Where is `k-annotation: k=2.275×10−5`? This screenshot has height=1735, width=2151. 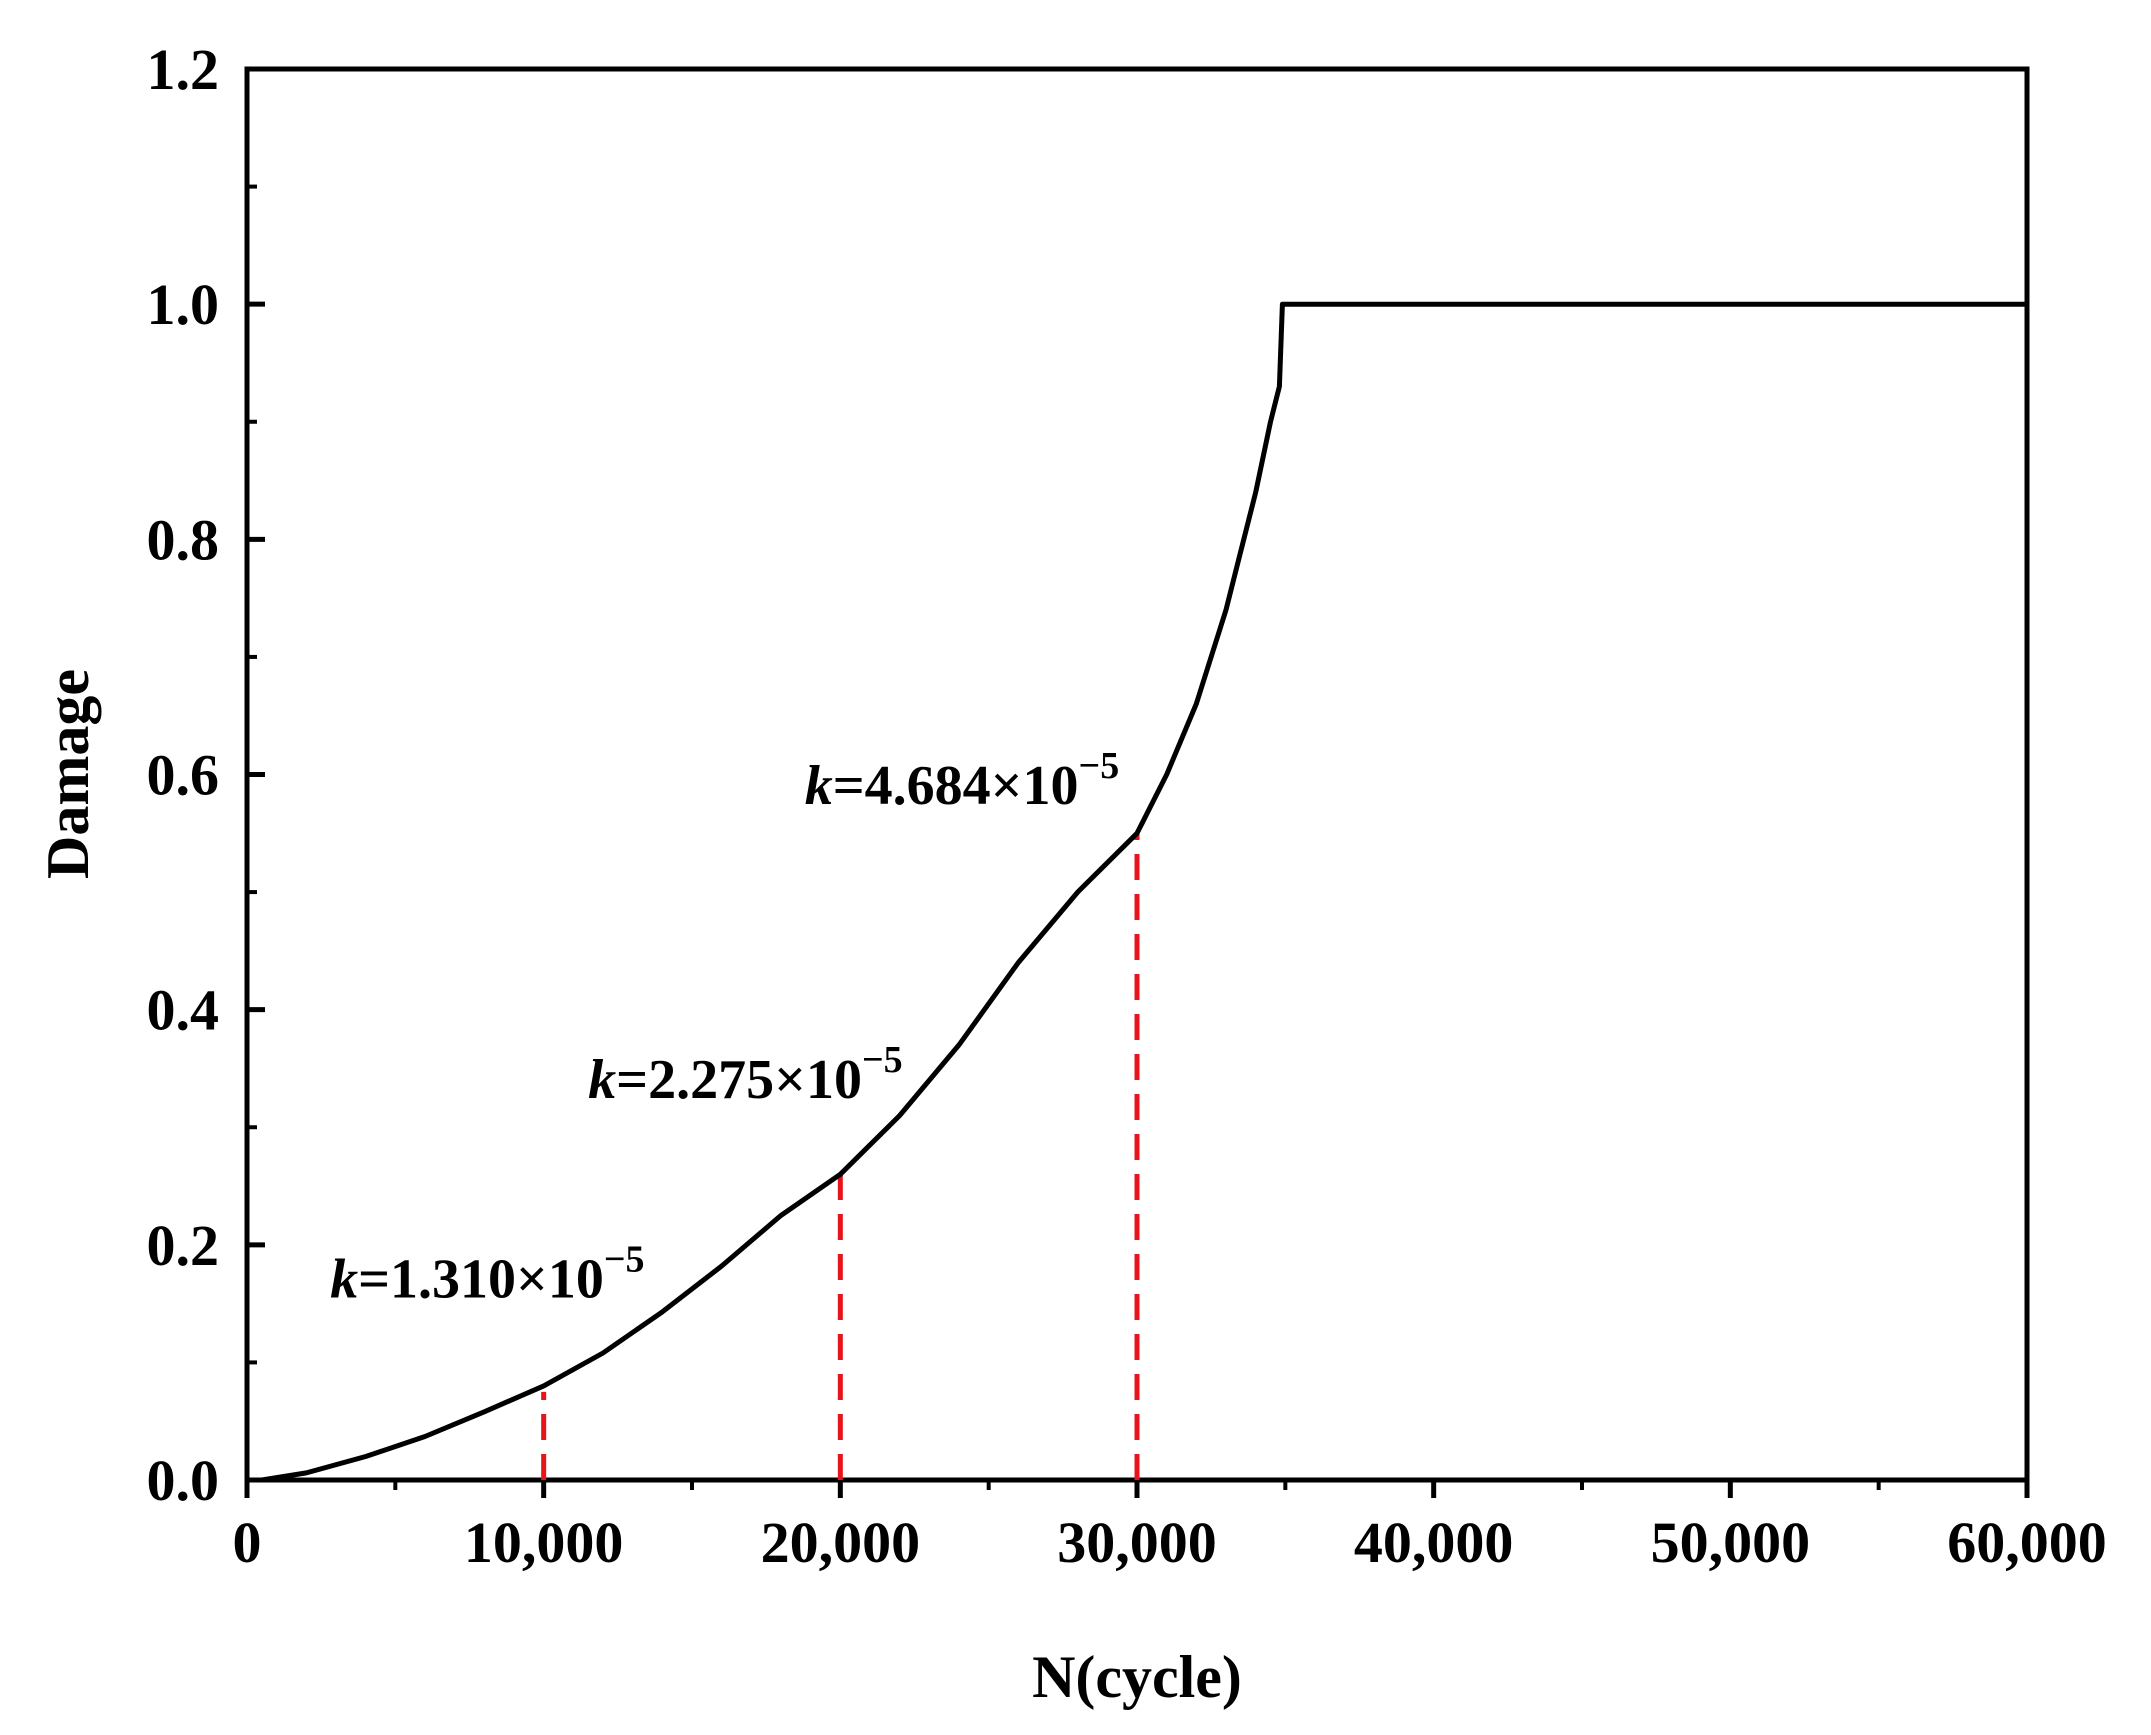 k-annotation: k=2.275×10−5 is located at coordinates (745, 1075).